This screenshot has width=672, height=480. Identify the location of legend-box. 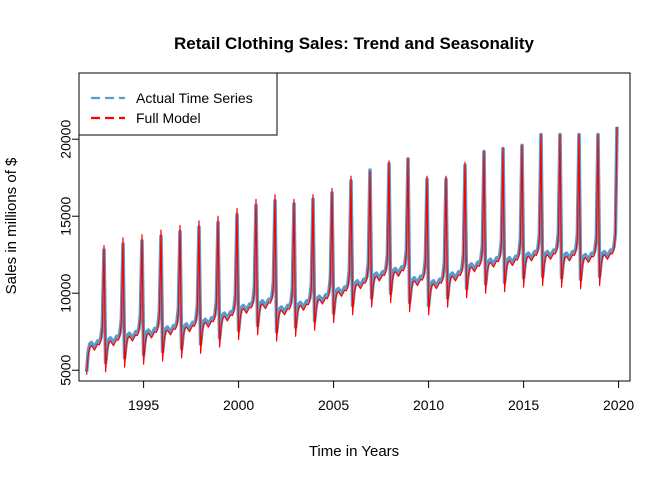
(178, 104).